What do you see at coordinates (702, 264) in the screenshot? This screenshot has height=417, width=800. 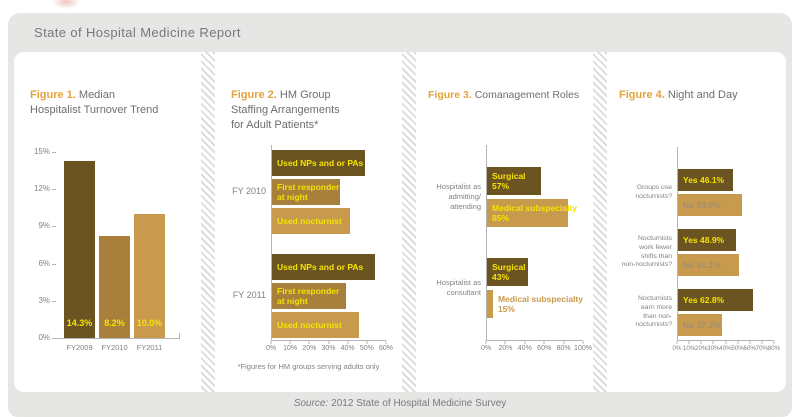 I see `bar-label: No 51.1%` at bounding box center [702, 264].